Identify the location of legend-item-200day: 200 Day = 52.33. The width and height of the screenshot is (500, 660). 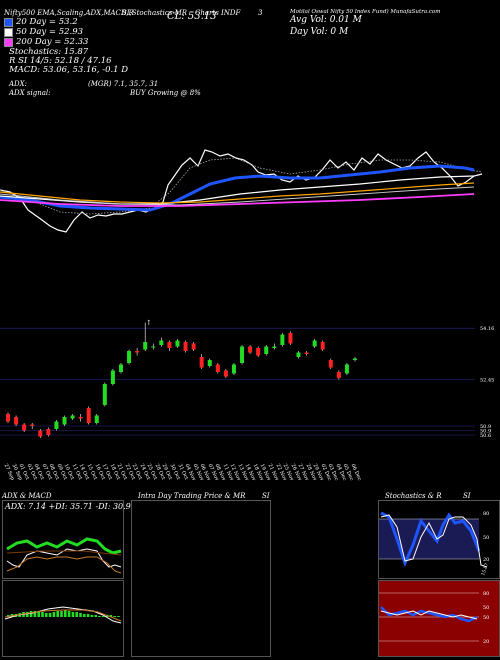
(46, 42).